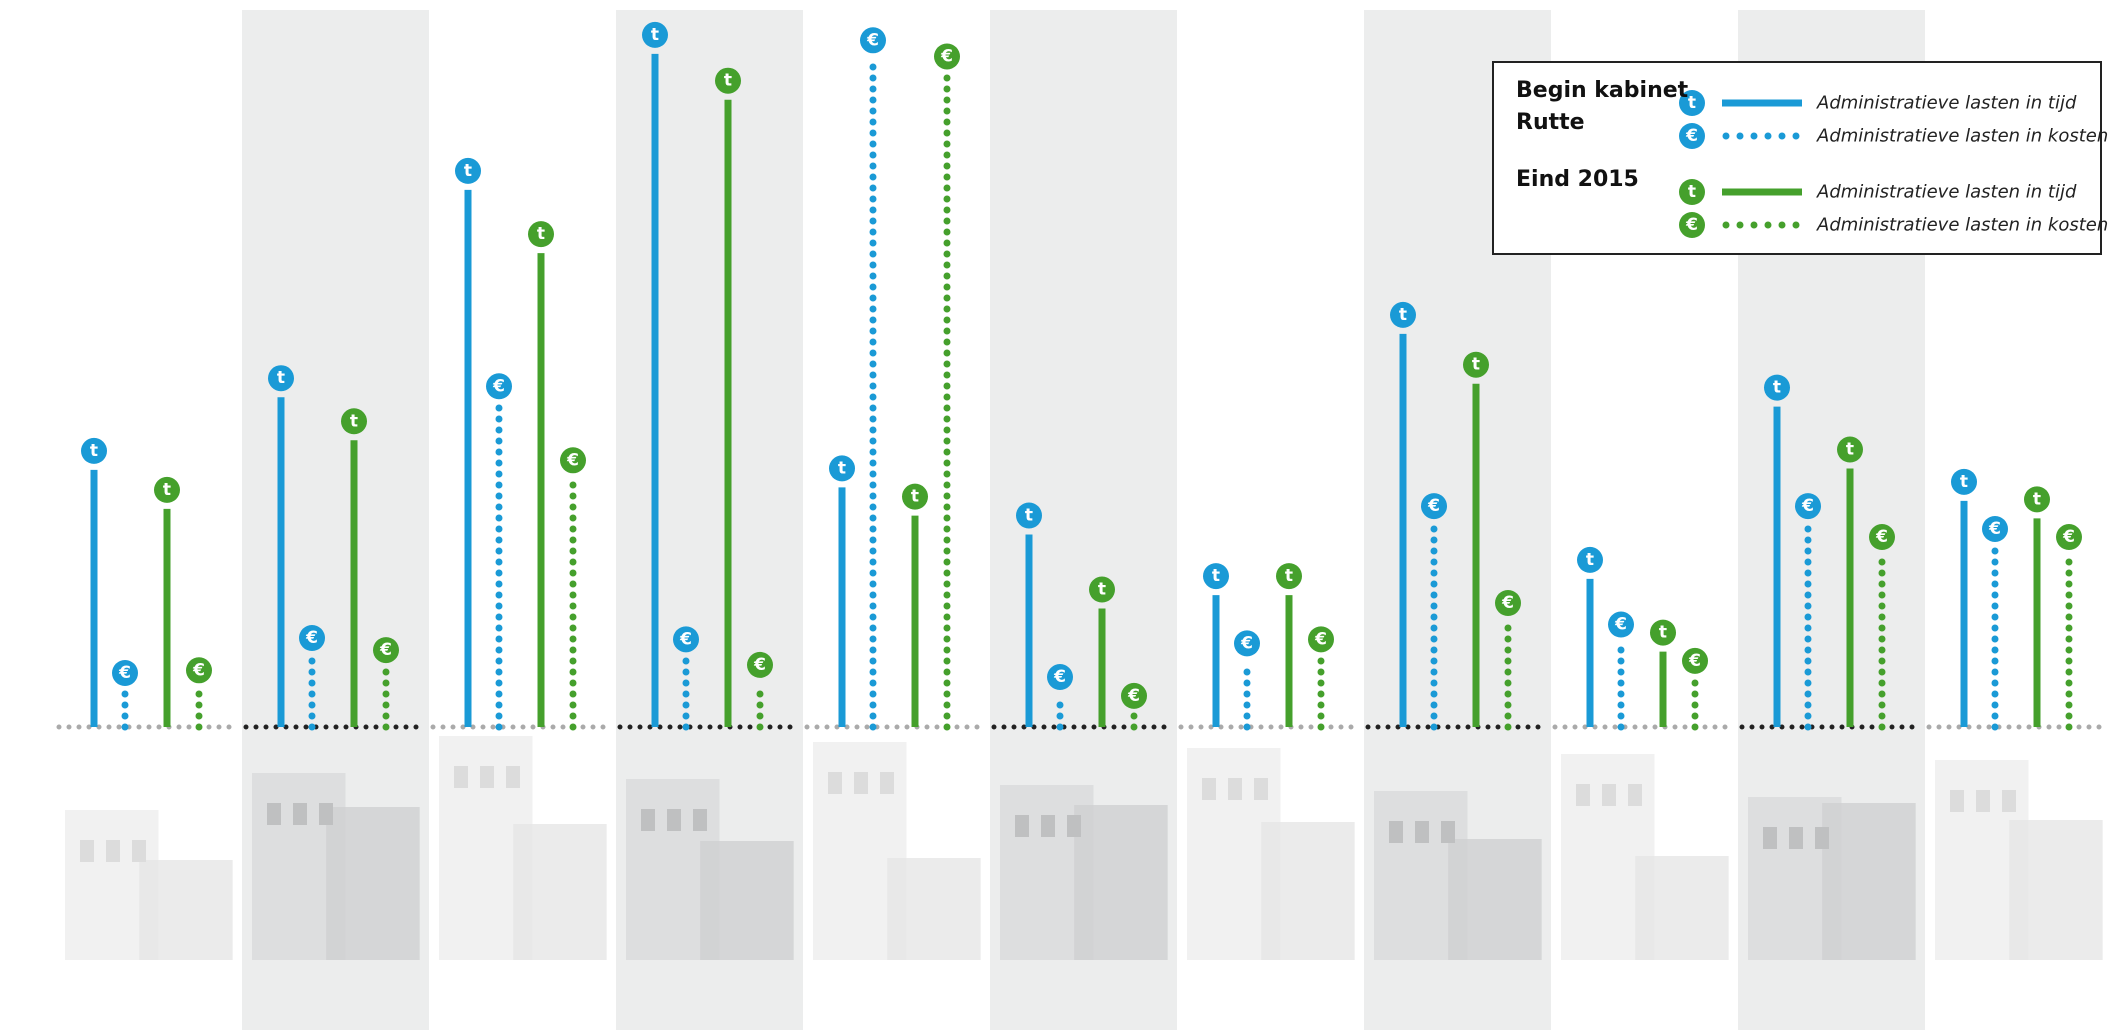 The width and height of the screenshot is (2112, 1030). I want to click on legend-icon-label: t, so click(1692, 192).